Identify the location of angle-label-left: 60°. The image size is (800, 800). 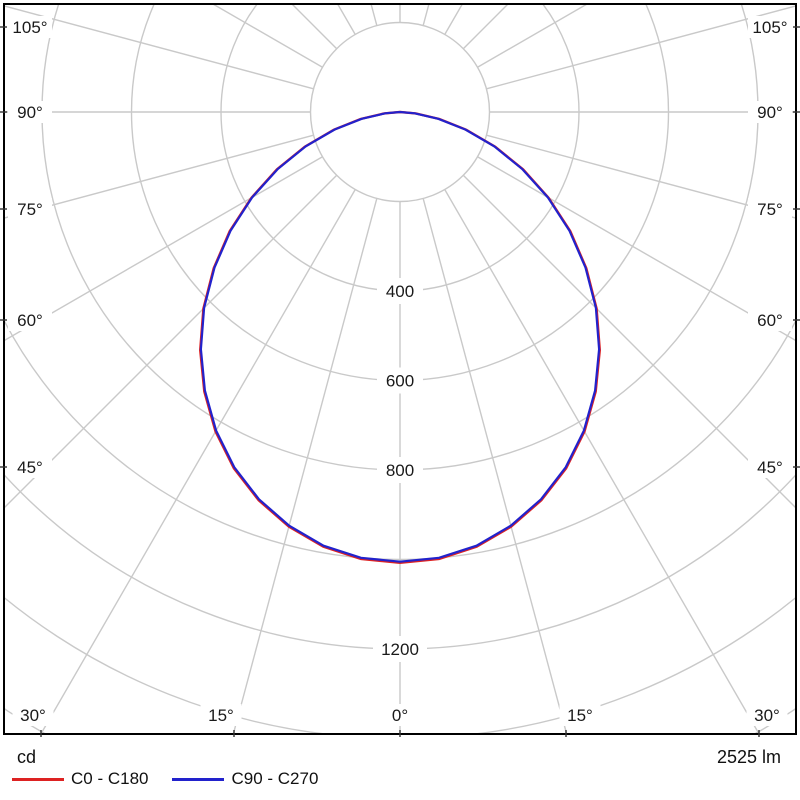
(30, 320).